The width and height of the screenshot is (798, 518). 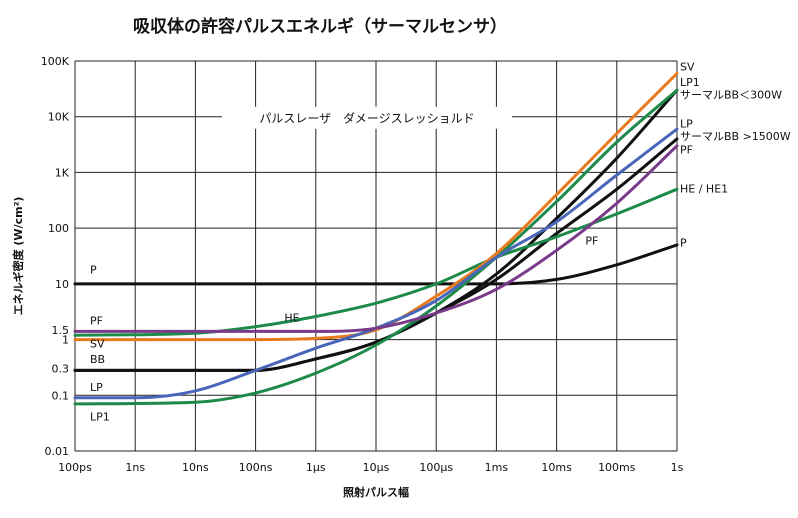 What do you see at coordinates (677, 467) in the screenshot?
I see `x-tick-label: 1s` at bounding box center [677, 467].